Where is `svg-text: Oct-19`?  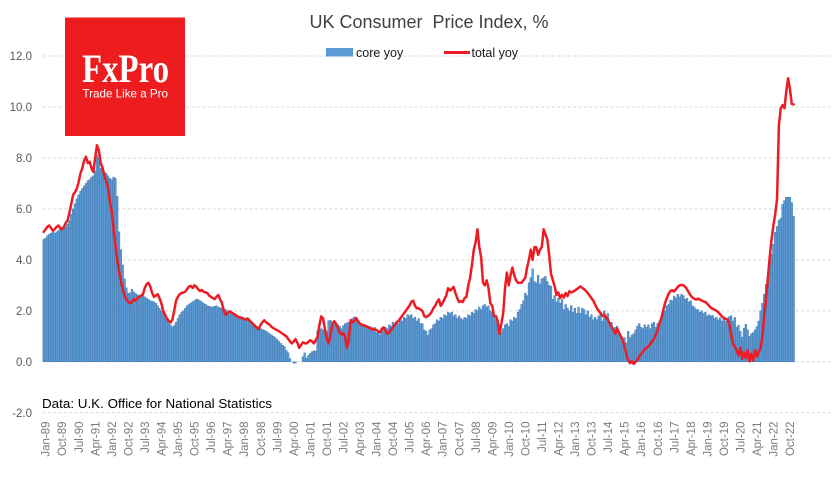
svg-text: Oct-19 is located at coordinates (725, 439).